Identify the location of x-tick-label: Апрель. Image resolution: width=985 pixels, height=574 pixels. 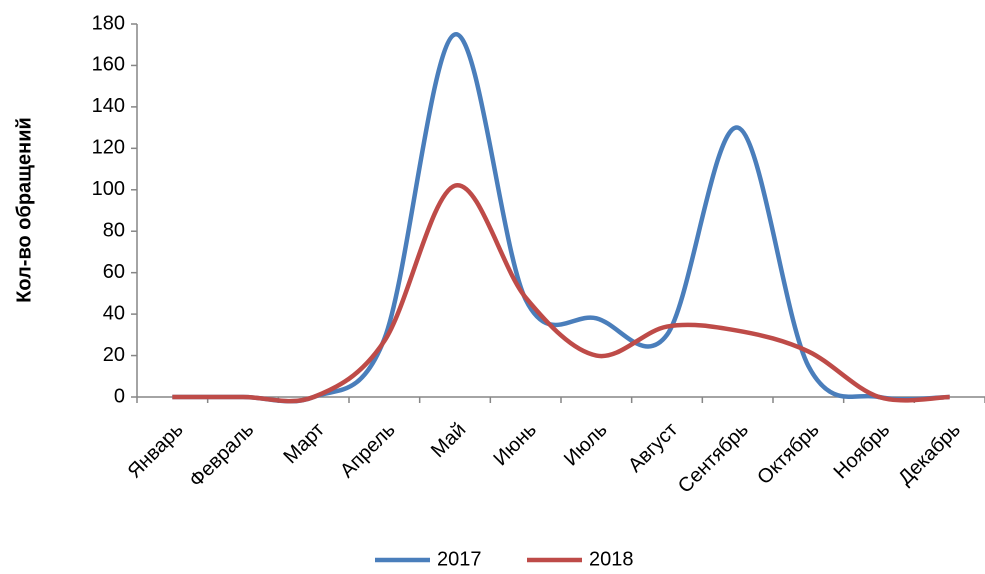
(368, 451).